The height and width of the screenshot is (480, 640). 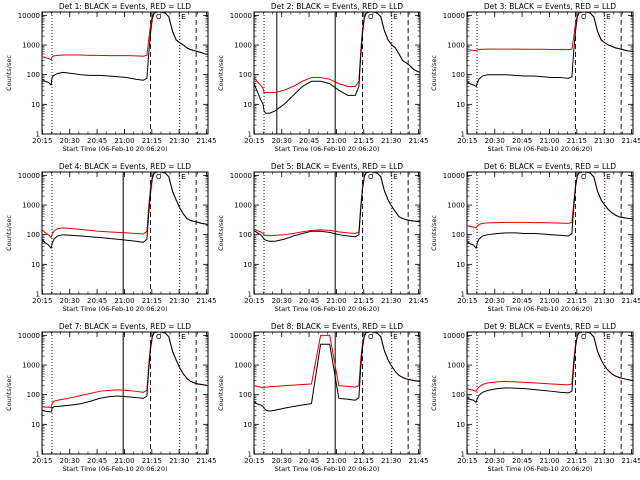 What do you see at coordinates (125, 166) in the screenshot?
I see `panel-title: Det 4: BLACK = Events, RED = LLD` at bounding box center [125, 166].